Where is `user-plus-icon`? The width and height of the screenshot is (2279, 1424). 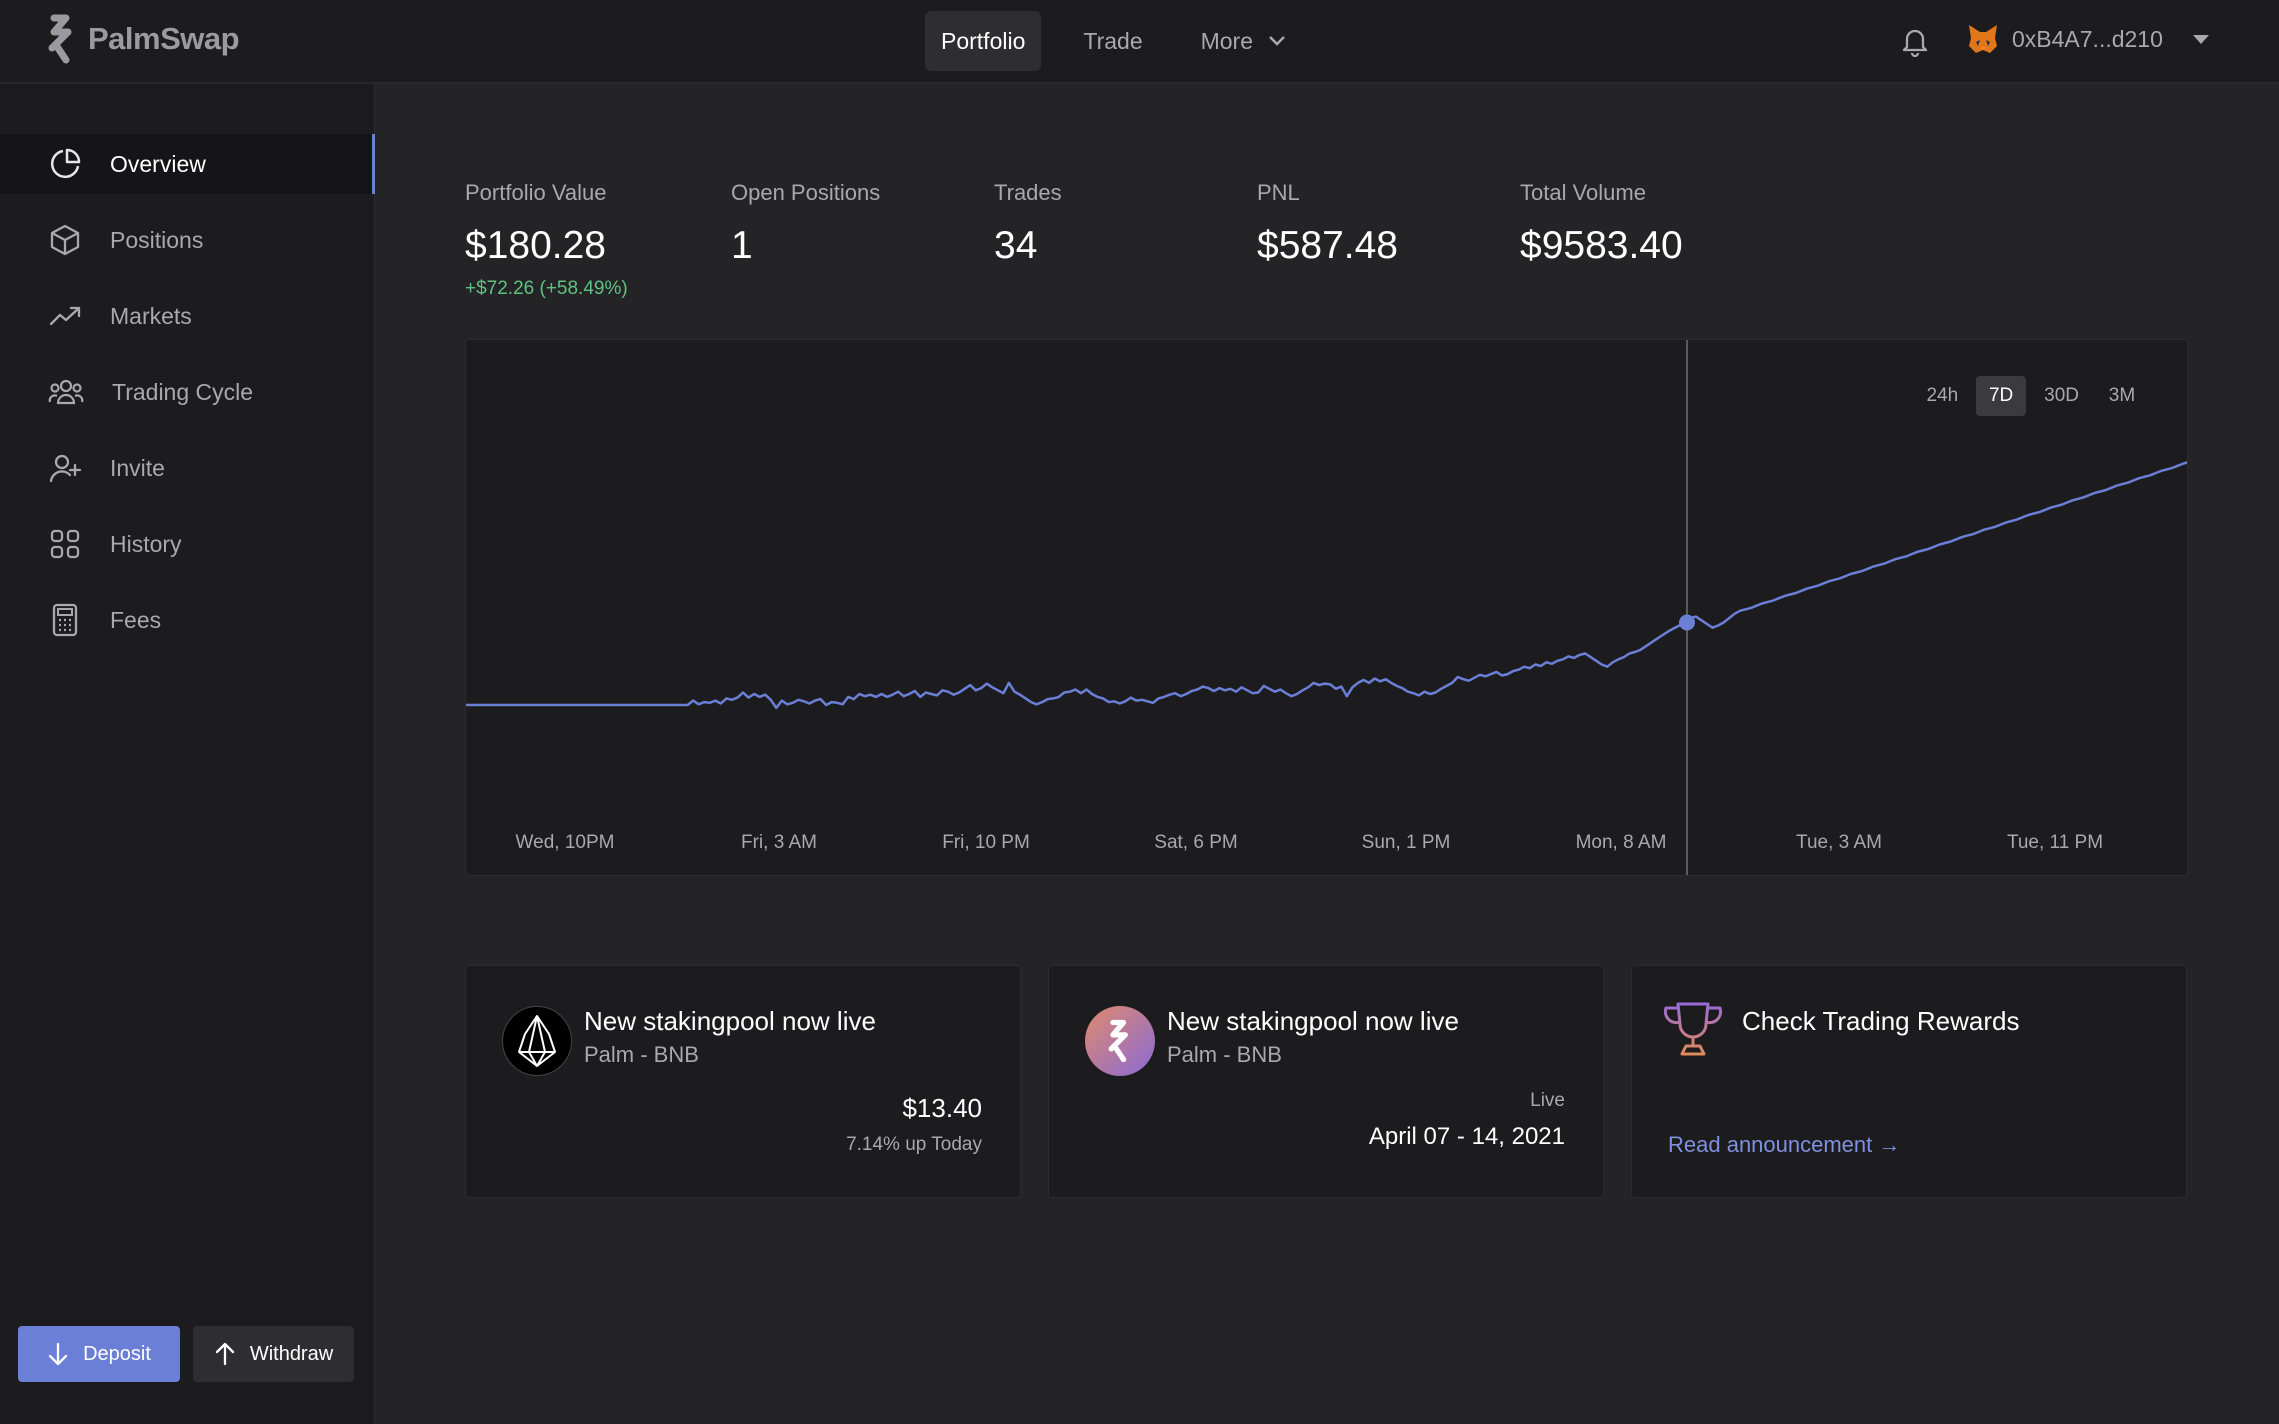 user-plus-icon is located at coordinates (65, 468).